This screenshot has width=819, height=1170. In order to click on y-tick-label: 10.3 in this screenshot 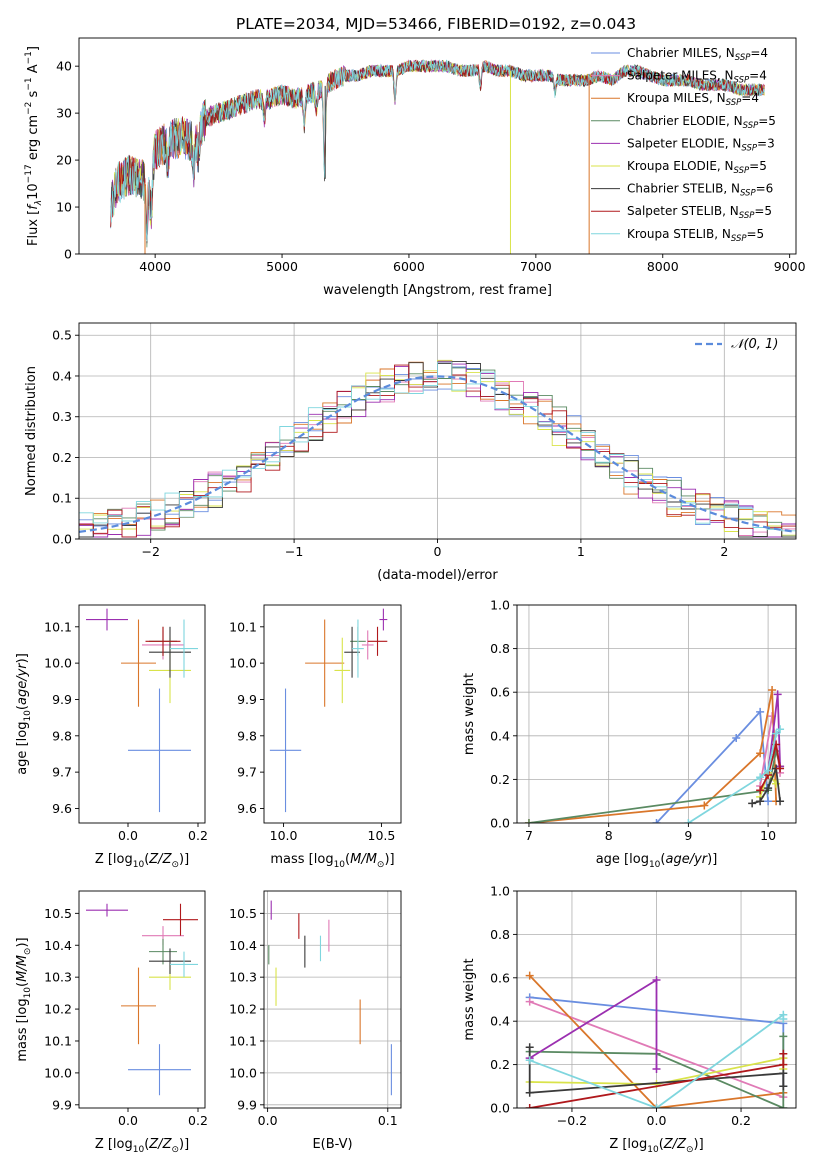, I will do `click(243, 977)`.